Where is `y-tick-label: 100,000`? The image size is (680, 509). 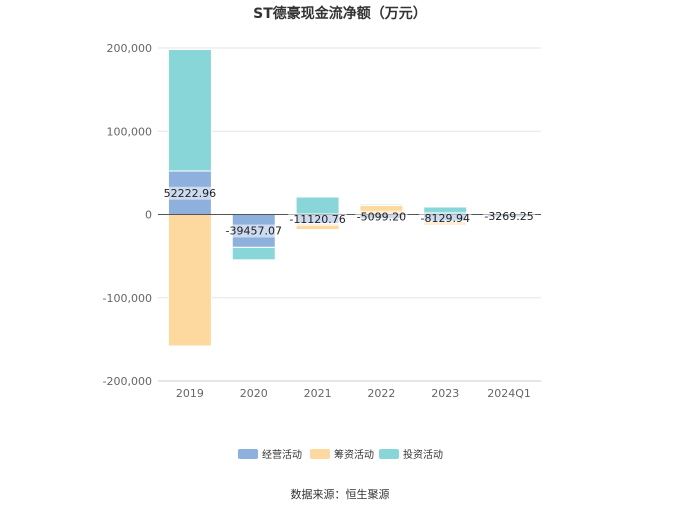 y-tick-label: 100,000 is located at coordinates (130, 131).